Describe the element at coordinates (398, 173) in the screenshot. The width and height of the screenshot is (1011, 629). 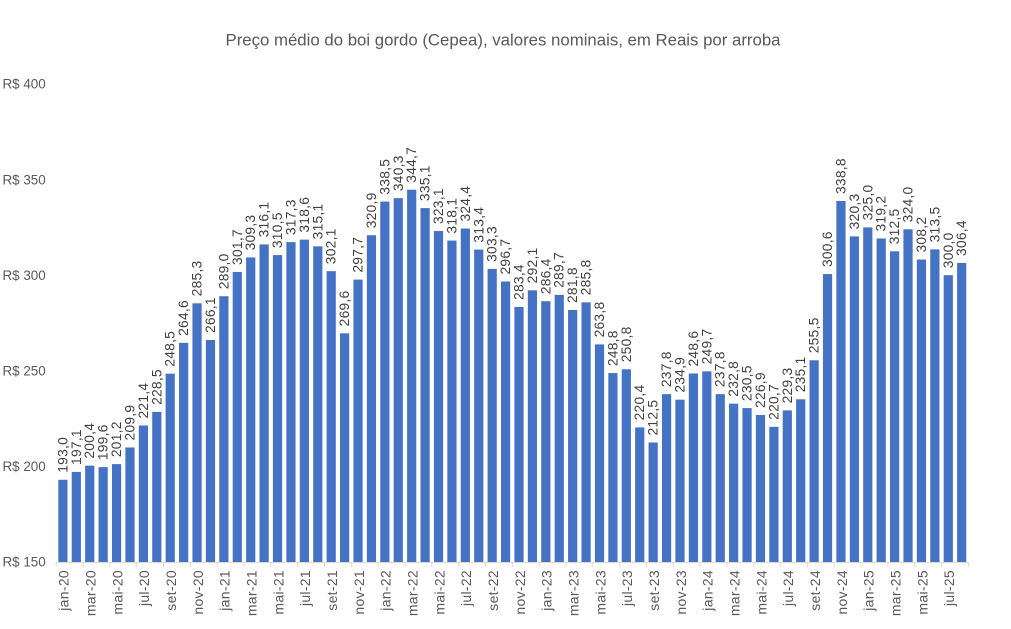
I see `svg-text: 340,3` at that location.